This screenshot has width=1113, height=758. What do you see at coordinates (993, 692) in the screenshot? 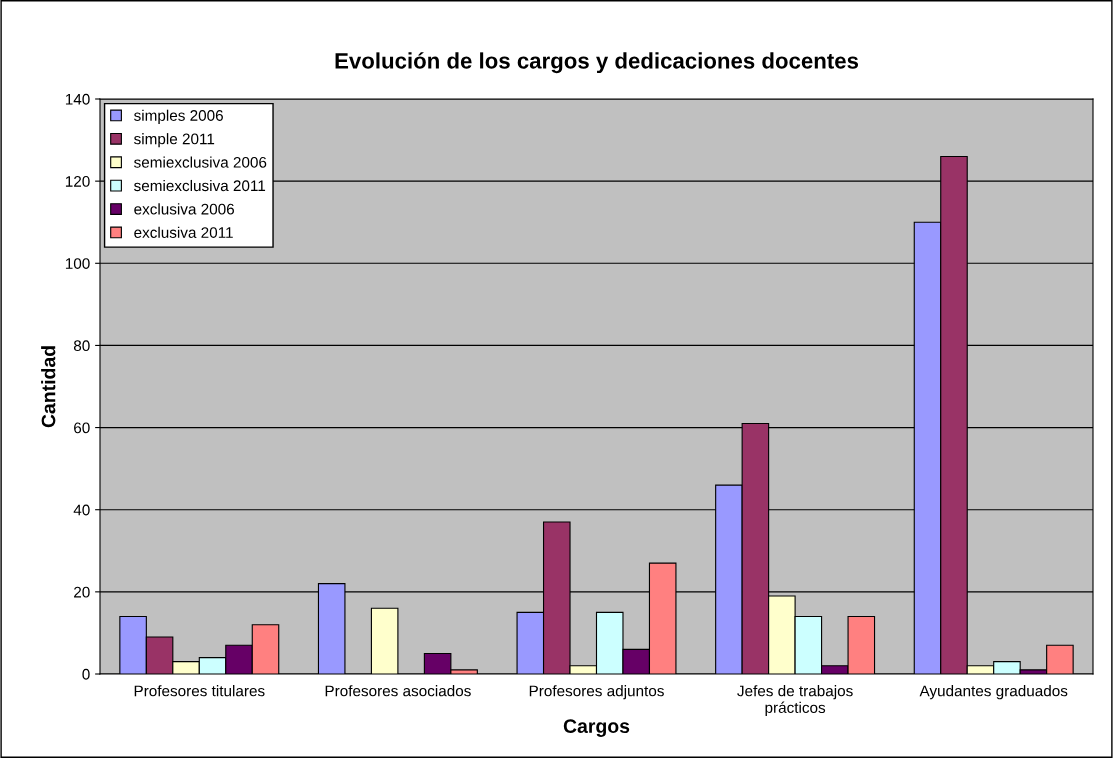
I see `x-tick-label: Ayudantes graduados` at bounding box center [993, 692].